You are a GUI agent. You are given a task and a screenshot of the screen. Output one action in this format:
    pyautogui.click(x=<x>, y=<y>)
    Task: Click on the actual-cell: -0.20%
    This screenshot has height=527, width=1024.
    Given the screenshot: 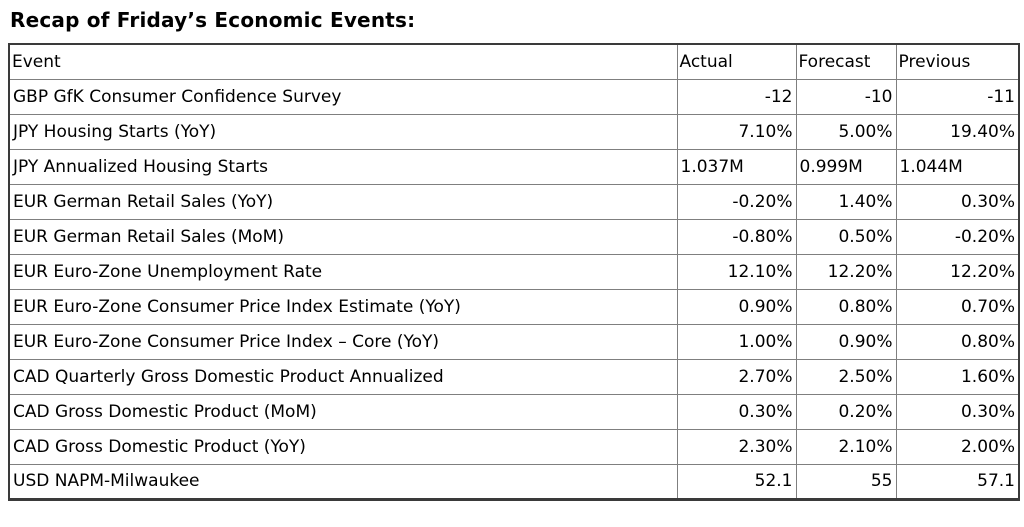 What is the action you would take?
    pyautogui.click(x=736, y=201)
    